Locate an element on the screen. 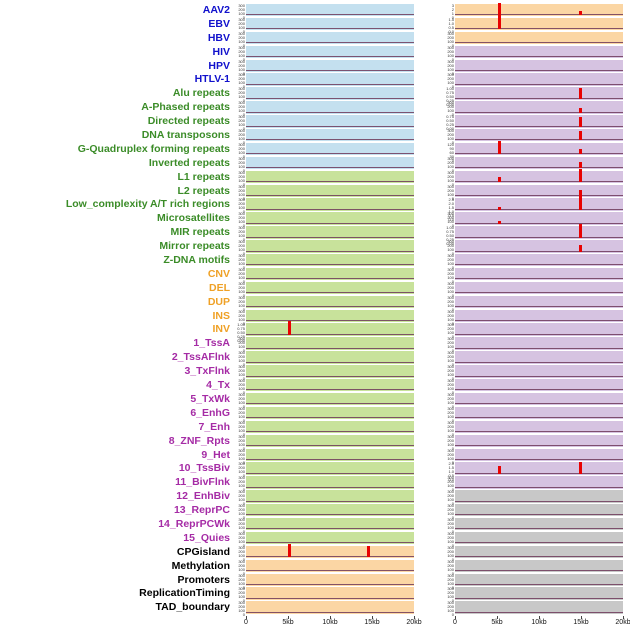 The image size is (630, 630). y-axis-ticks-right: 1.00 0.75 0.50 0.25 0.00 is located at coordinates (447, 97).